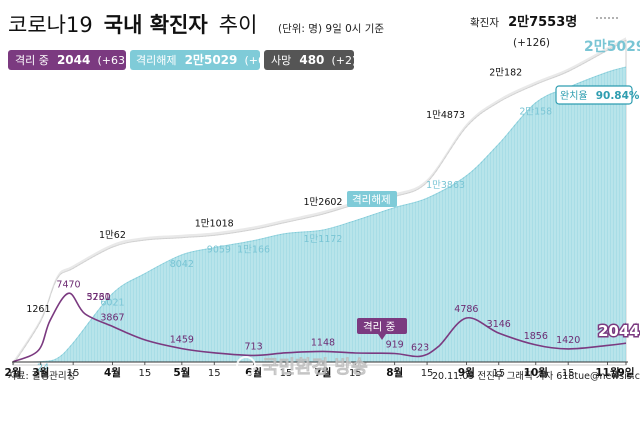  Describe the element at coordinates (395, 345) in the screenshot. I see `isolation-value-label: 919` at that location.